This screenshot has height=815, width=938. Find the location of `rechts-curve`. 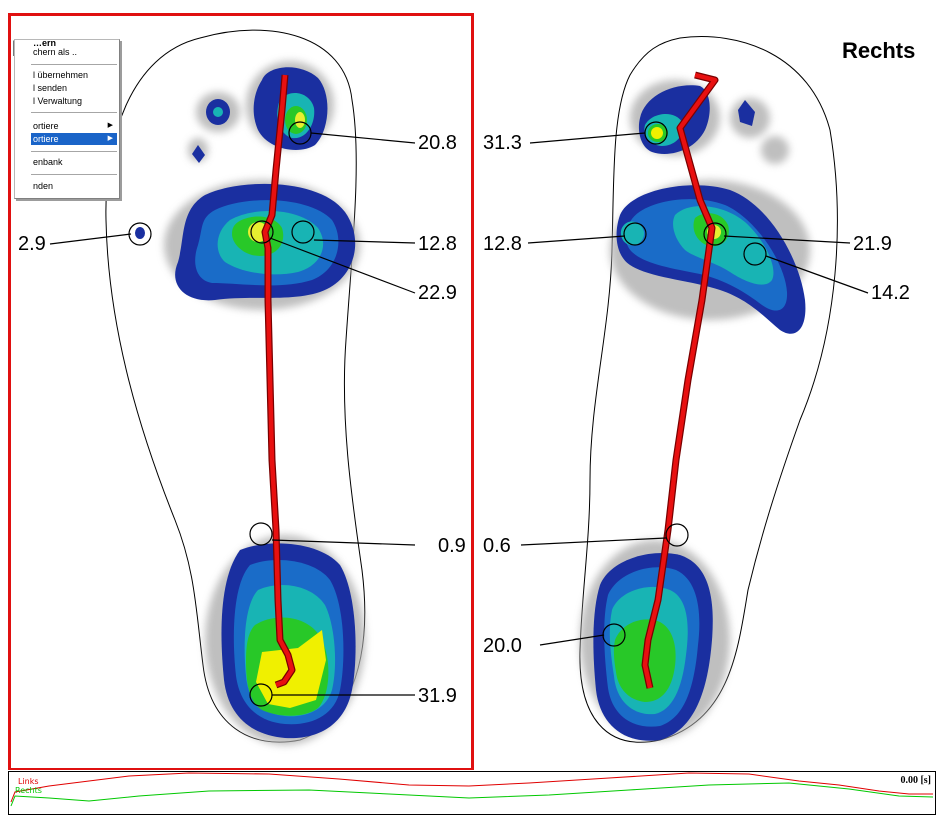

rechts-curve is located at coordinates (472, 794).